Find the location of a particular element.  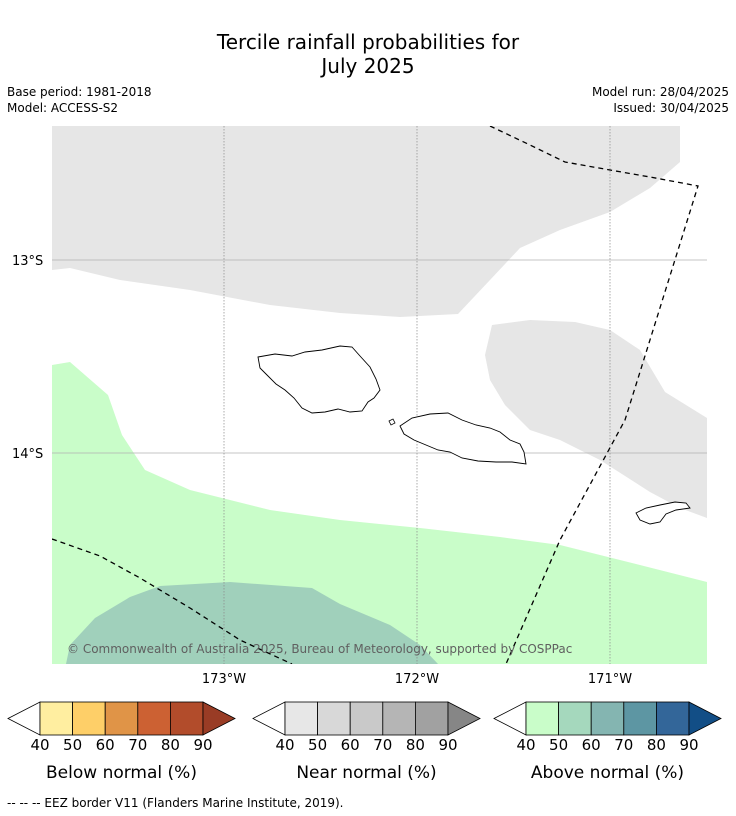

above-normal-legend-tick: 40 is located at coordinates (525, 745).